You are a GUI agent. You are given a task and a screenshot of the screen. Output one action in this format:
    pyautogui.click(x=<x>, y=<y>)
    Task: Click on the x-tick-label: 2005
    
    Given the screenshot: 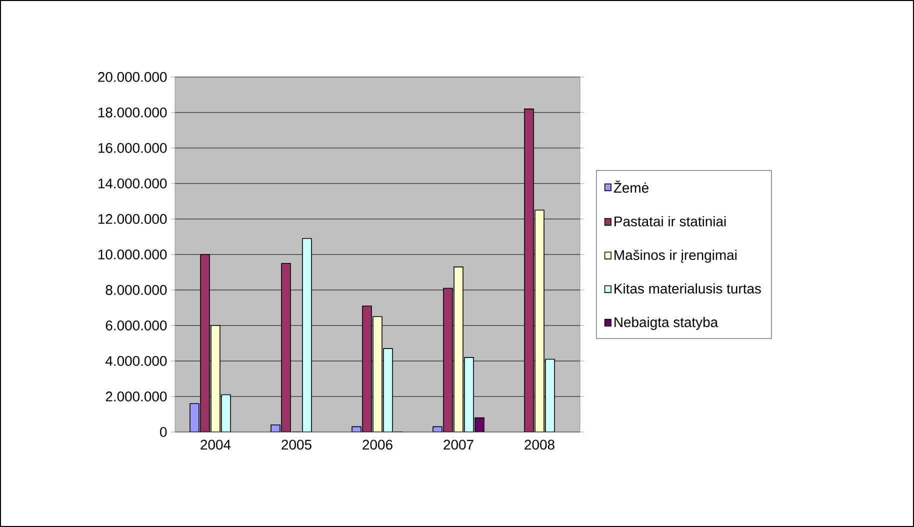 What is the action you would take?
    pyautogui.click(x=297, y=445)
    